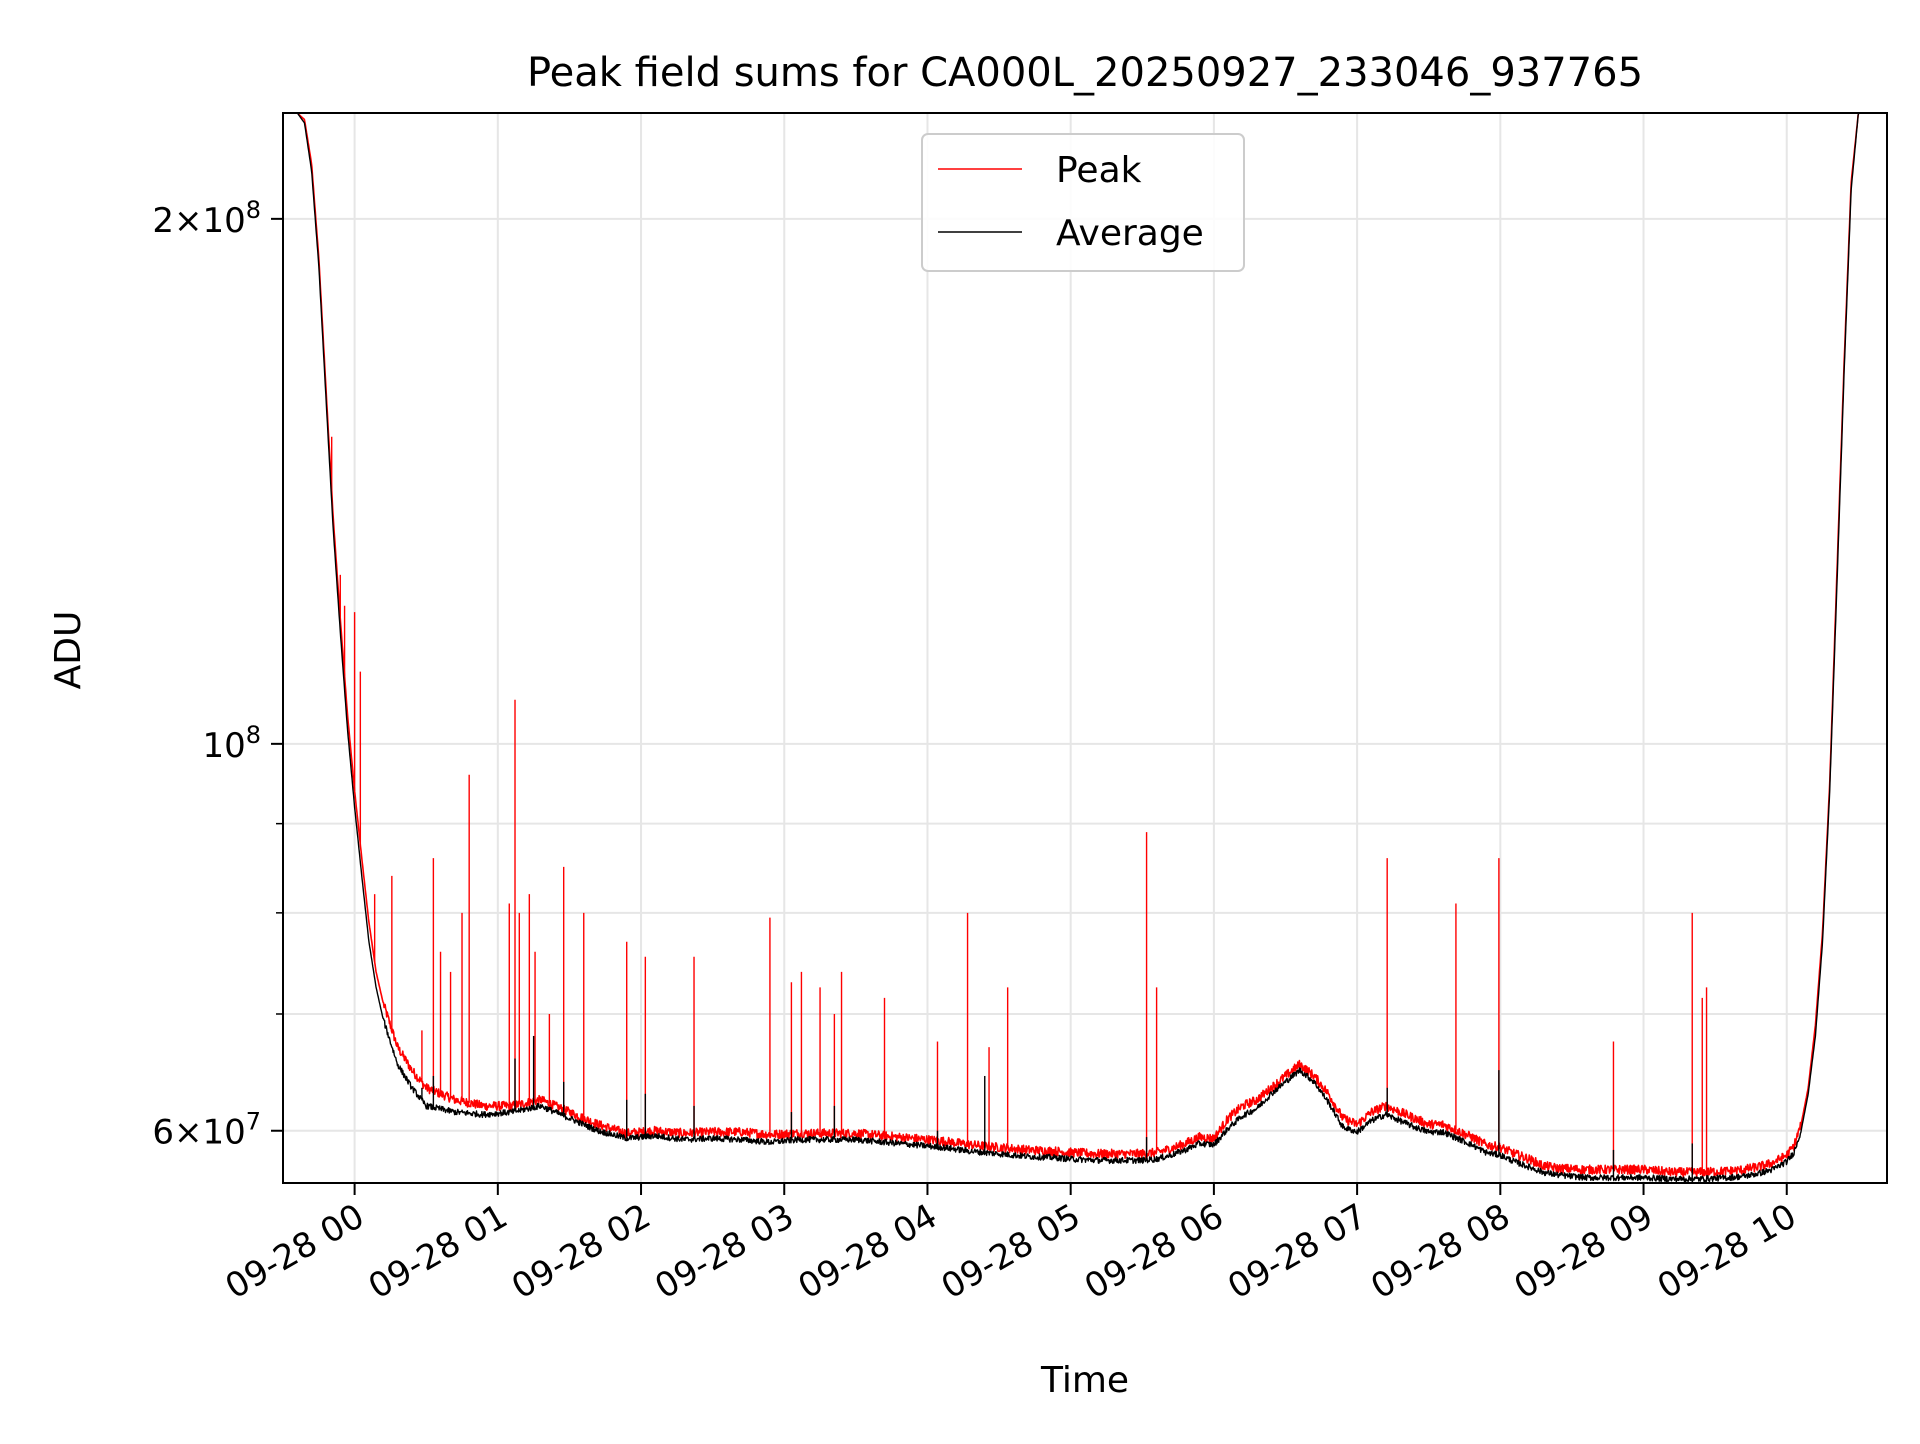 The height and width of the screenshot is (1444, 1920). Describe the element at coordinates (1083, 202) in the screenshot. I see `legend: Peak Average` at that location.